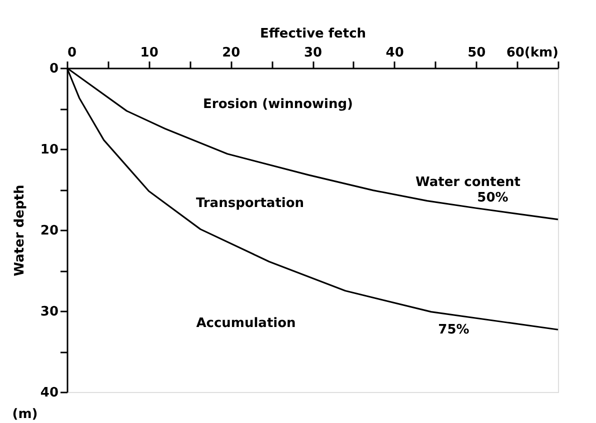 Image resolution: width=596 pixels, height=423 pixels. I want to click on series-label: 50%, so click(492, 198).